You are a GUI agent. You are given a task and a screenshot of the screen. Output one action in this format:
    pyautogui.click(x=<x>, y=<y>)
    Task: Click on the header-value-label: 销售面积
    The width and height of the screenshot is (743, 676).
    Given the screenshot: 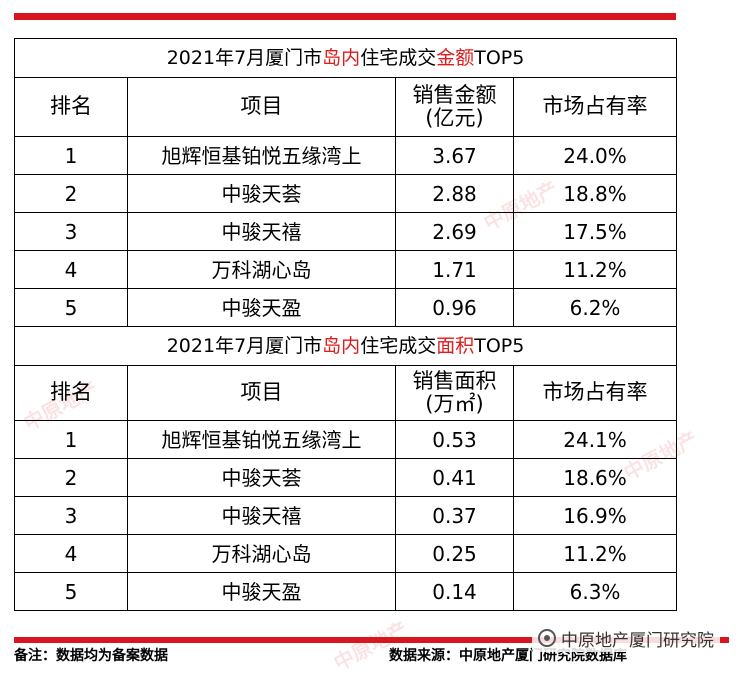 What is the action you would take?
    pyautogui.click(x=454, y=380)
    